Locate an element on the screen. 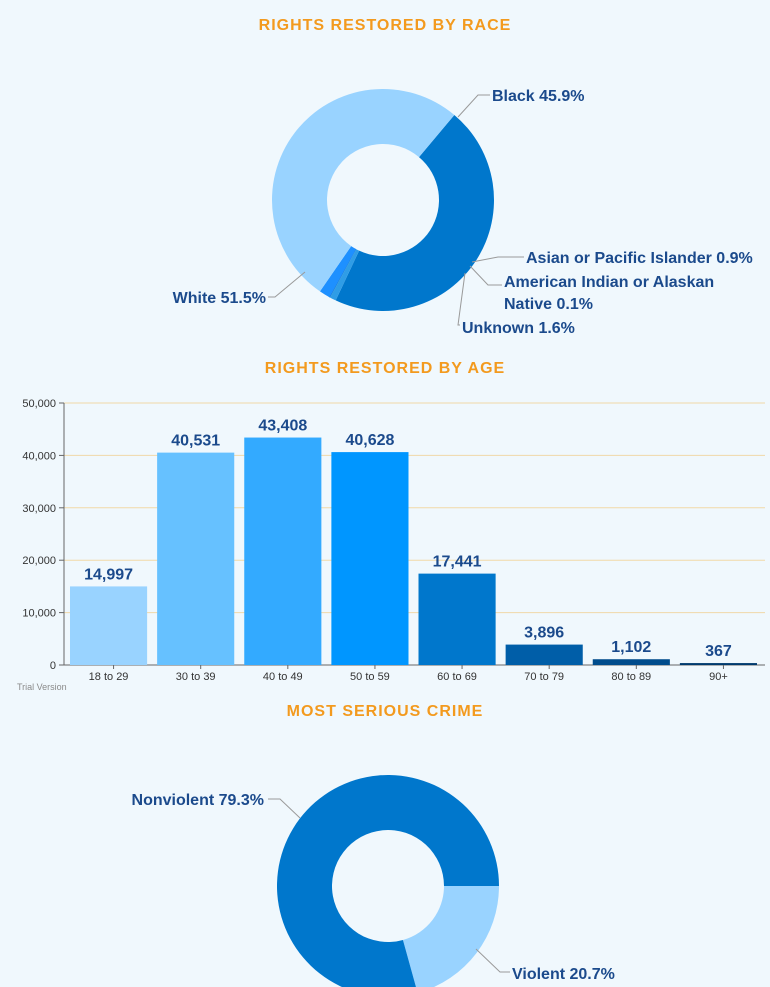 The width and height of the screenshot is (770, 987). x-tick-label: 90+ is located at coordinates (718, 677).